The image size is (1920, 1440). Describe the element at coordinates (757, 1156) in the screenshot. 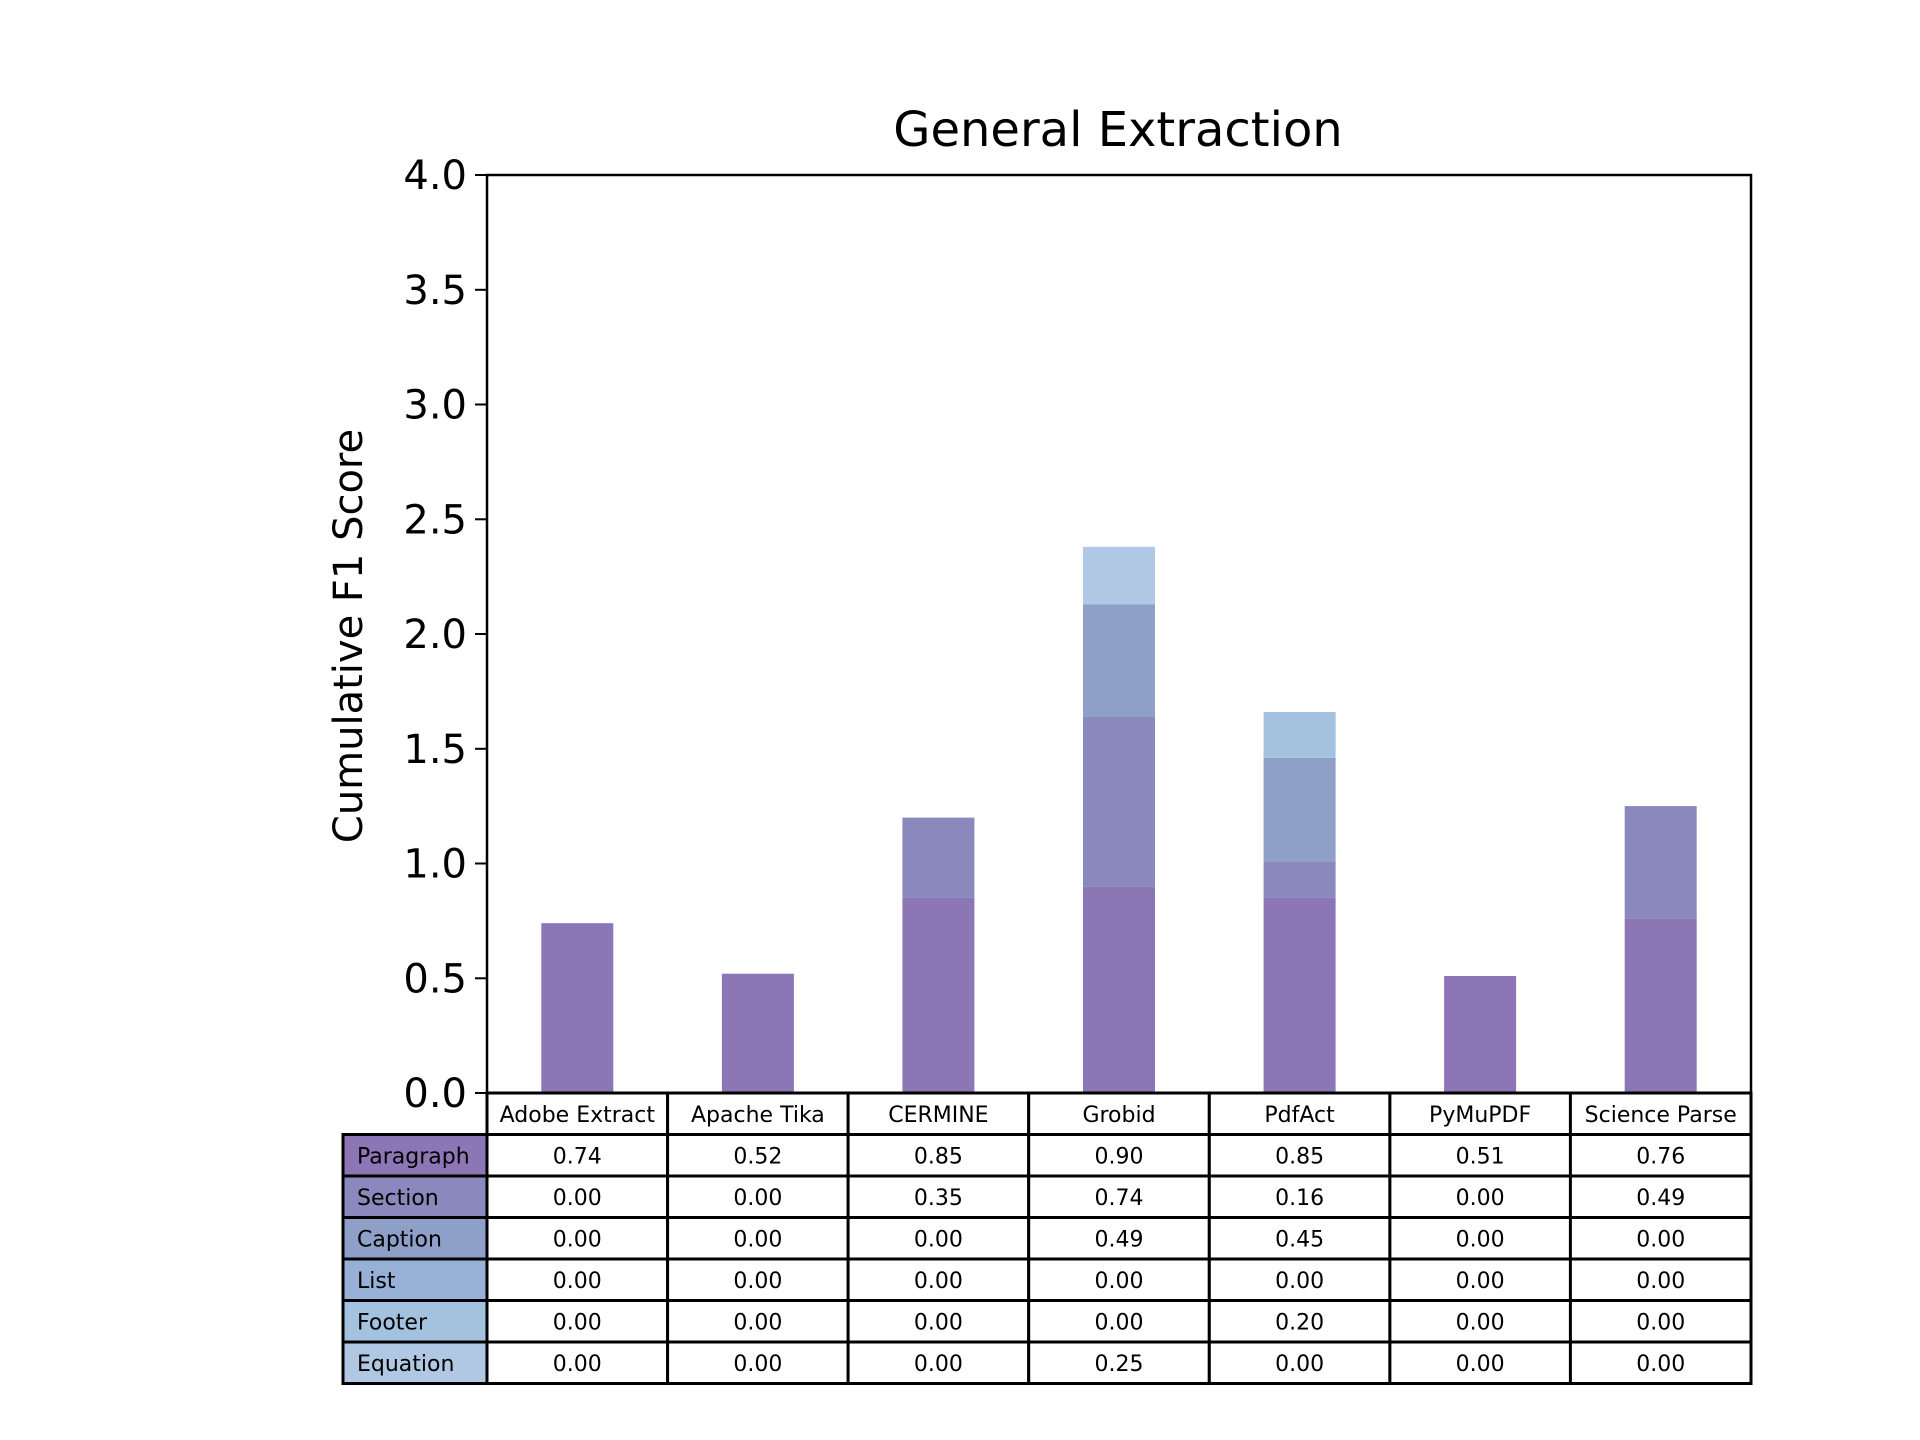

I see `table-cell-value: 0.52` at that location.